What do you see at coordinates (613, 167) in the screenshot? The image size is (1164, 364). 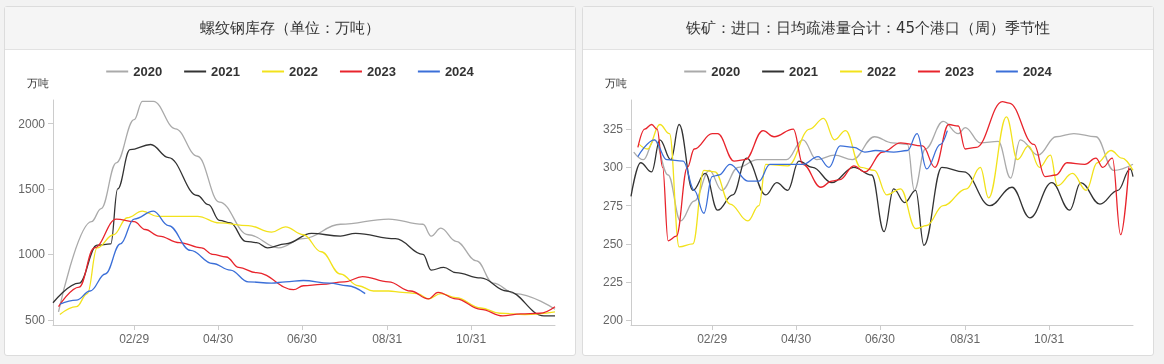 I see `y-tick-label: 300` at bounding box center [613, 167].